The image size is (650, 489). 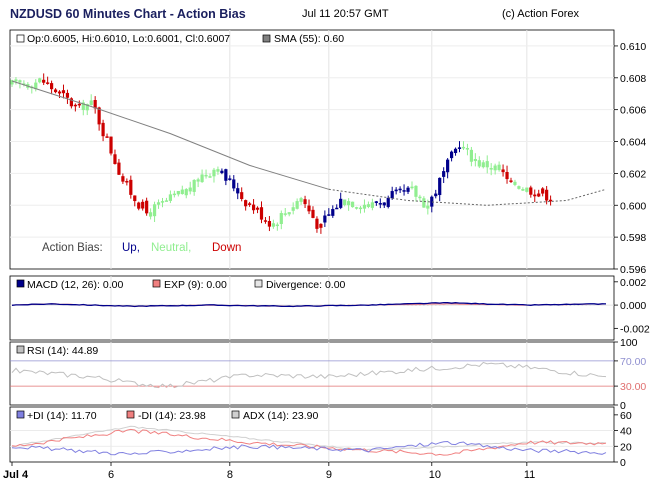 I want to click on action-bias-down: Down, so click(x=226, y=248).